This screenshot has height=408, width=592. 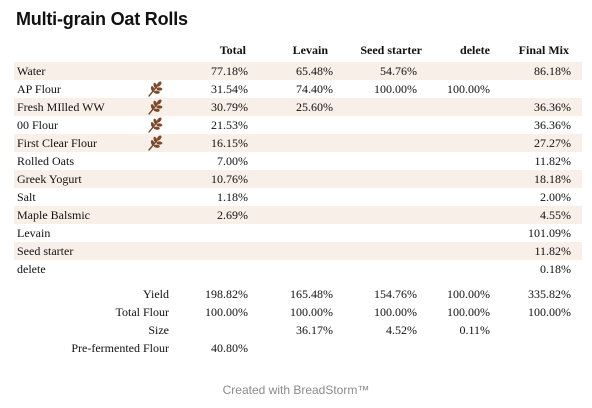 What do you see at coordinates (229, 89) in the screenshot?
I see `cell-total: 31.54%` at bounding box center [229, 89].